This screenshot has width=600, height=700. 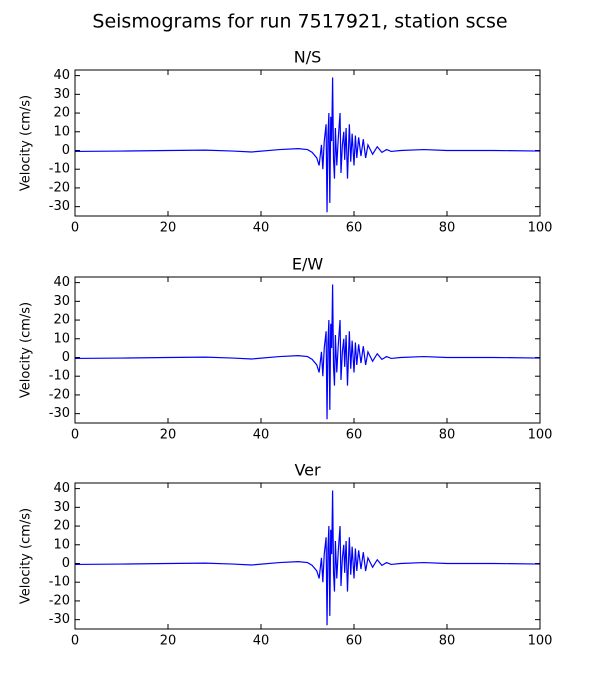 What do you see at coordinates (308, 57) in the screenshot?
I see `subplot-title: N/S` at bounding box center [308, 57].